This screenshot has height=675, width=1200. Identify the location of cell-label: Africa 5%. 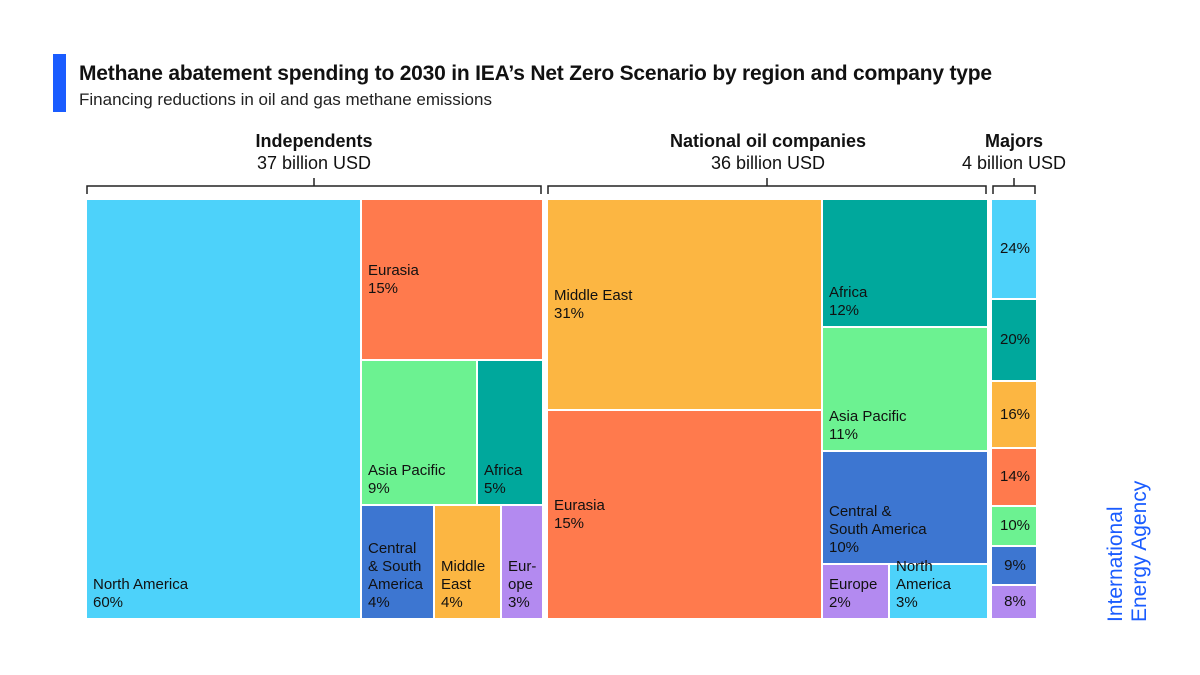
(503, 480).